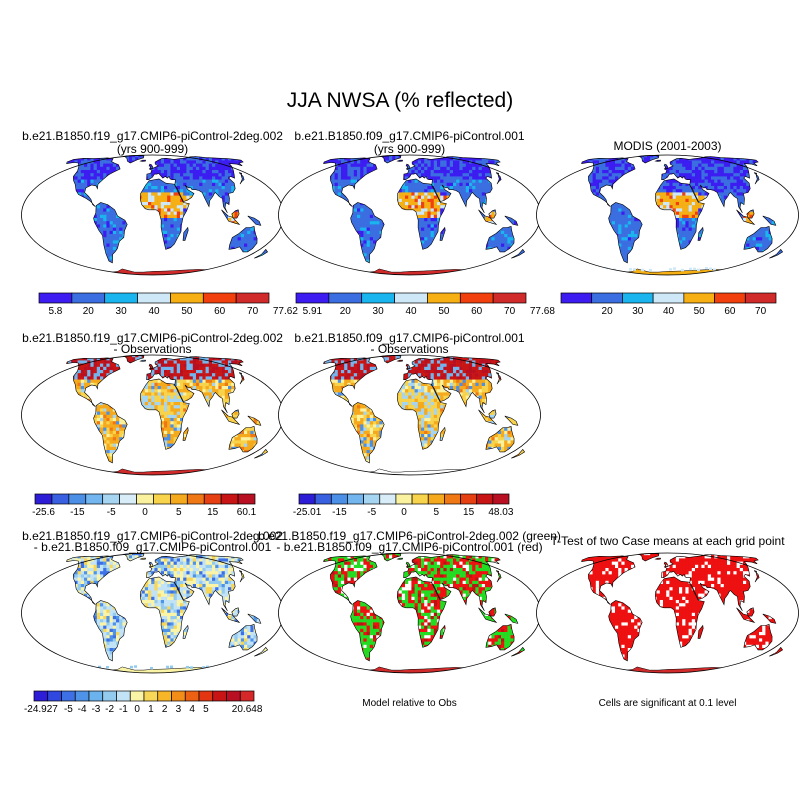 This screenshot has width=800, height=800. What do you see at coordinates (409, 703) in the screenshot?
I see `caption-rel-obs: Model relative to Obs` at bounding box center [409, 703].